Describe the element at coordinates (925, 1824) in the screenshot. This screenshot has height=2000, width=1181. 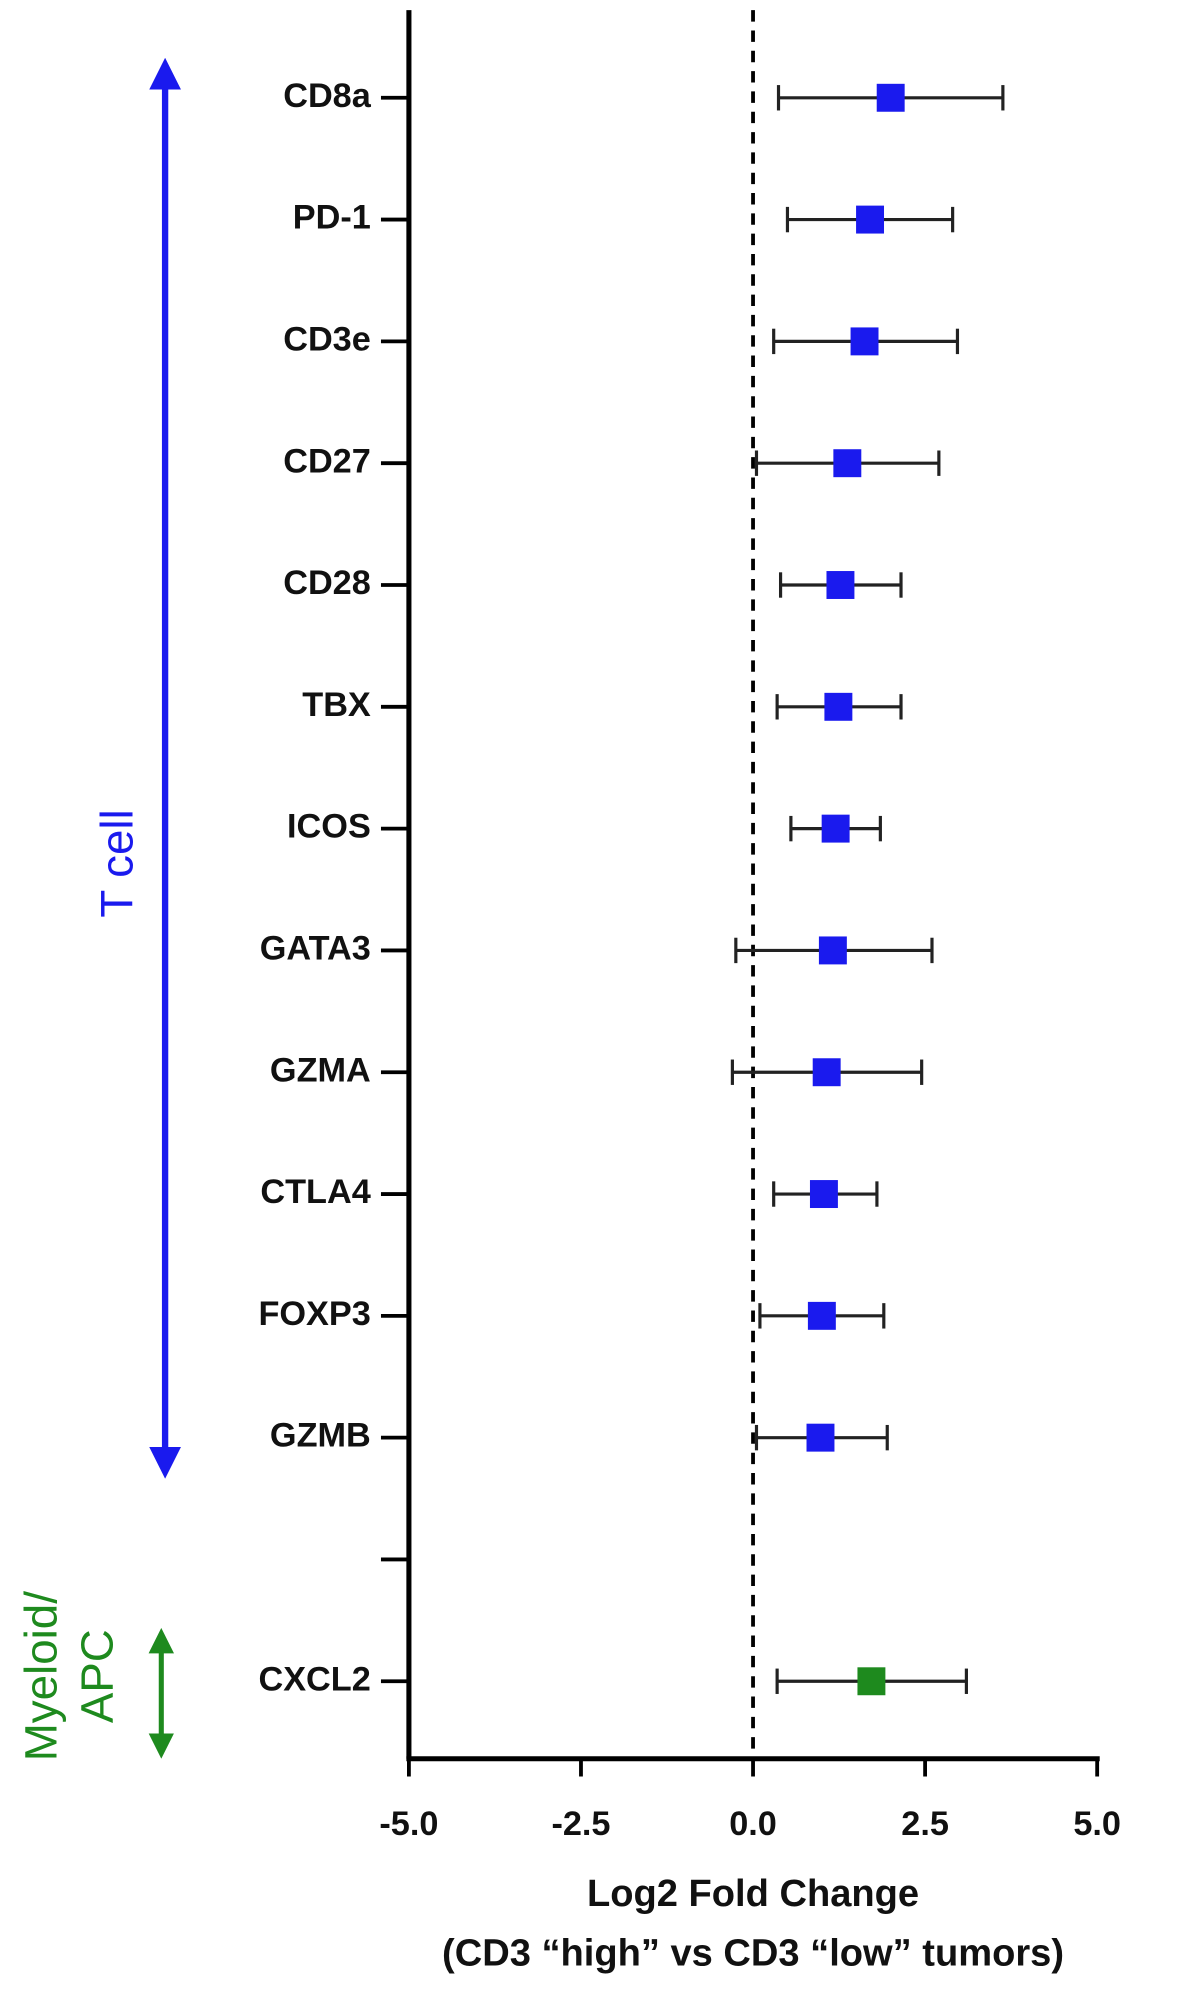
I see `x-tick-label: 2.5` at that location.